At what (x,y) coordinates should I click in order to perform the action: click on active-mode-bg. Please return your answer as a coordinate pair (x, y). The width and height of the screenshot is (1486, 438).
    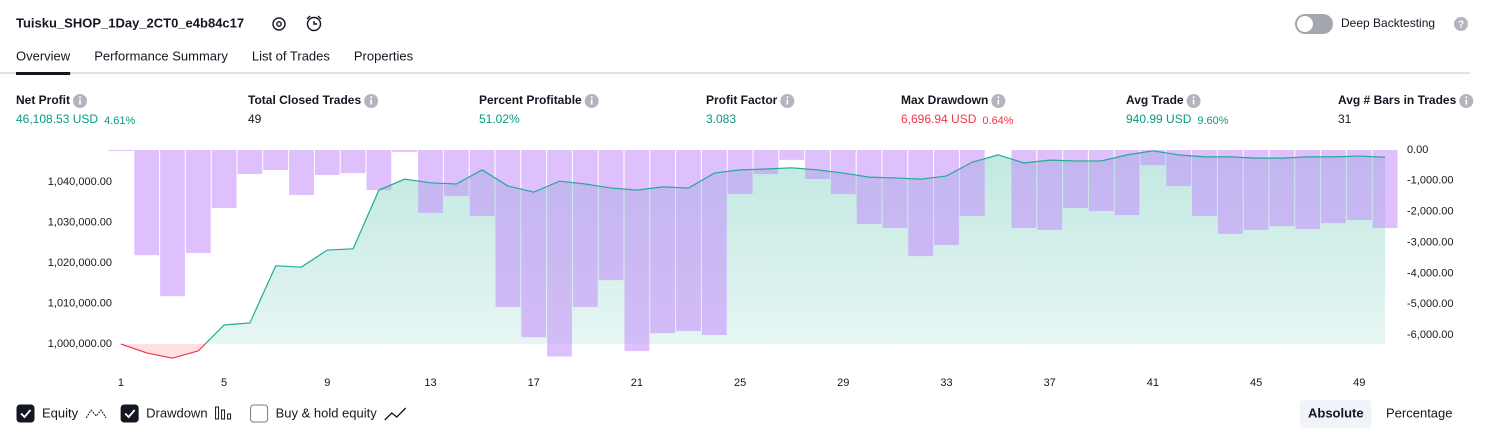
    Looking at the image, I should click on (1336, 414).